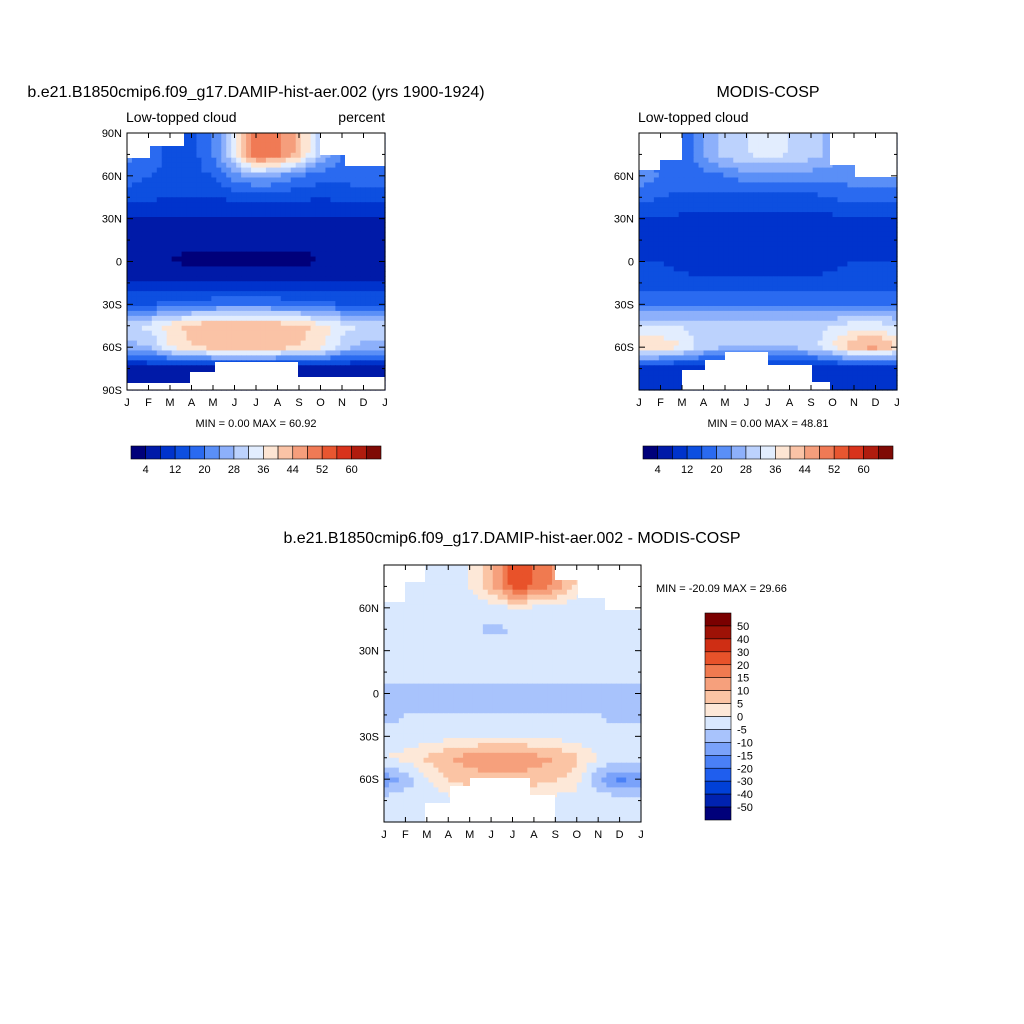  Describe the element at coordinates (256, 403) in the screenshot. I see `x-tick-label: J` at that location.